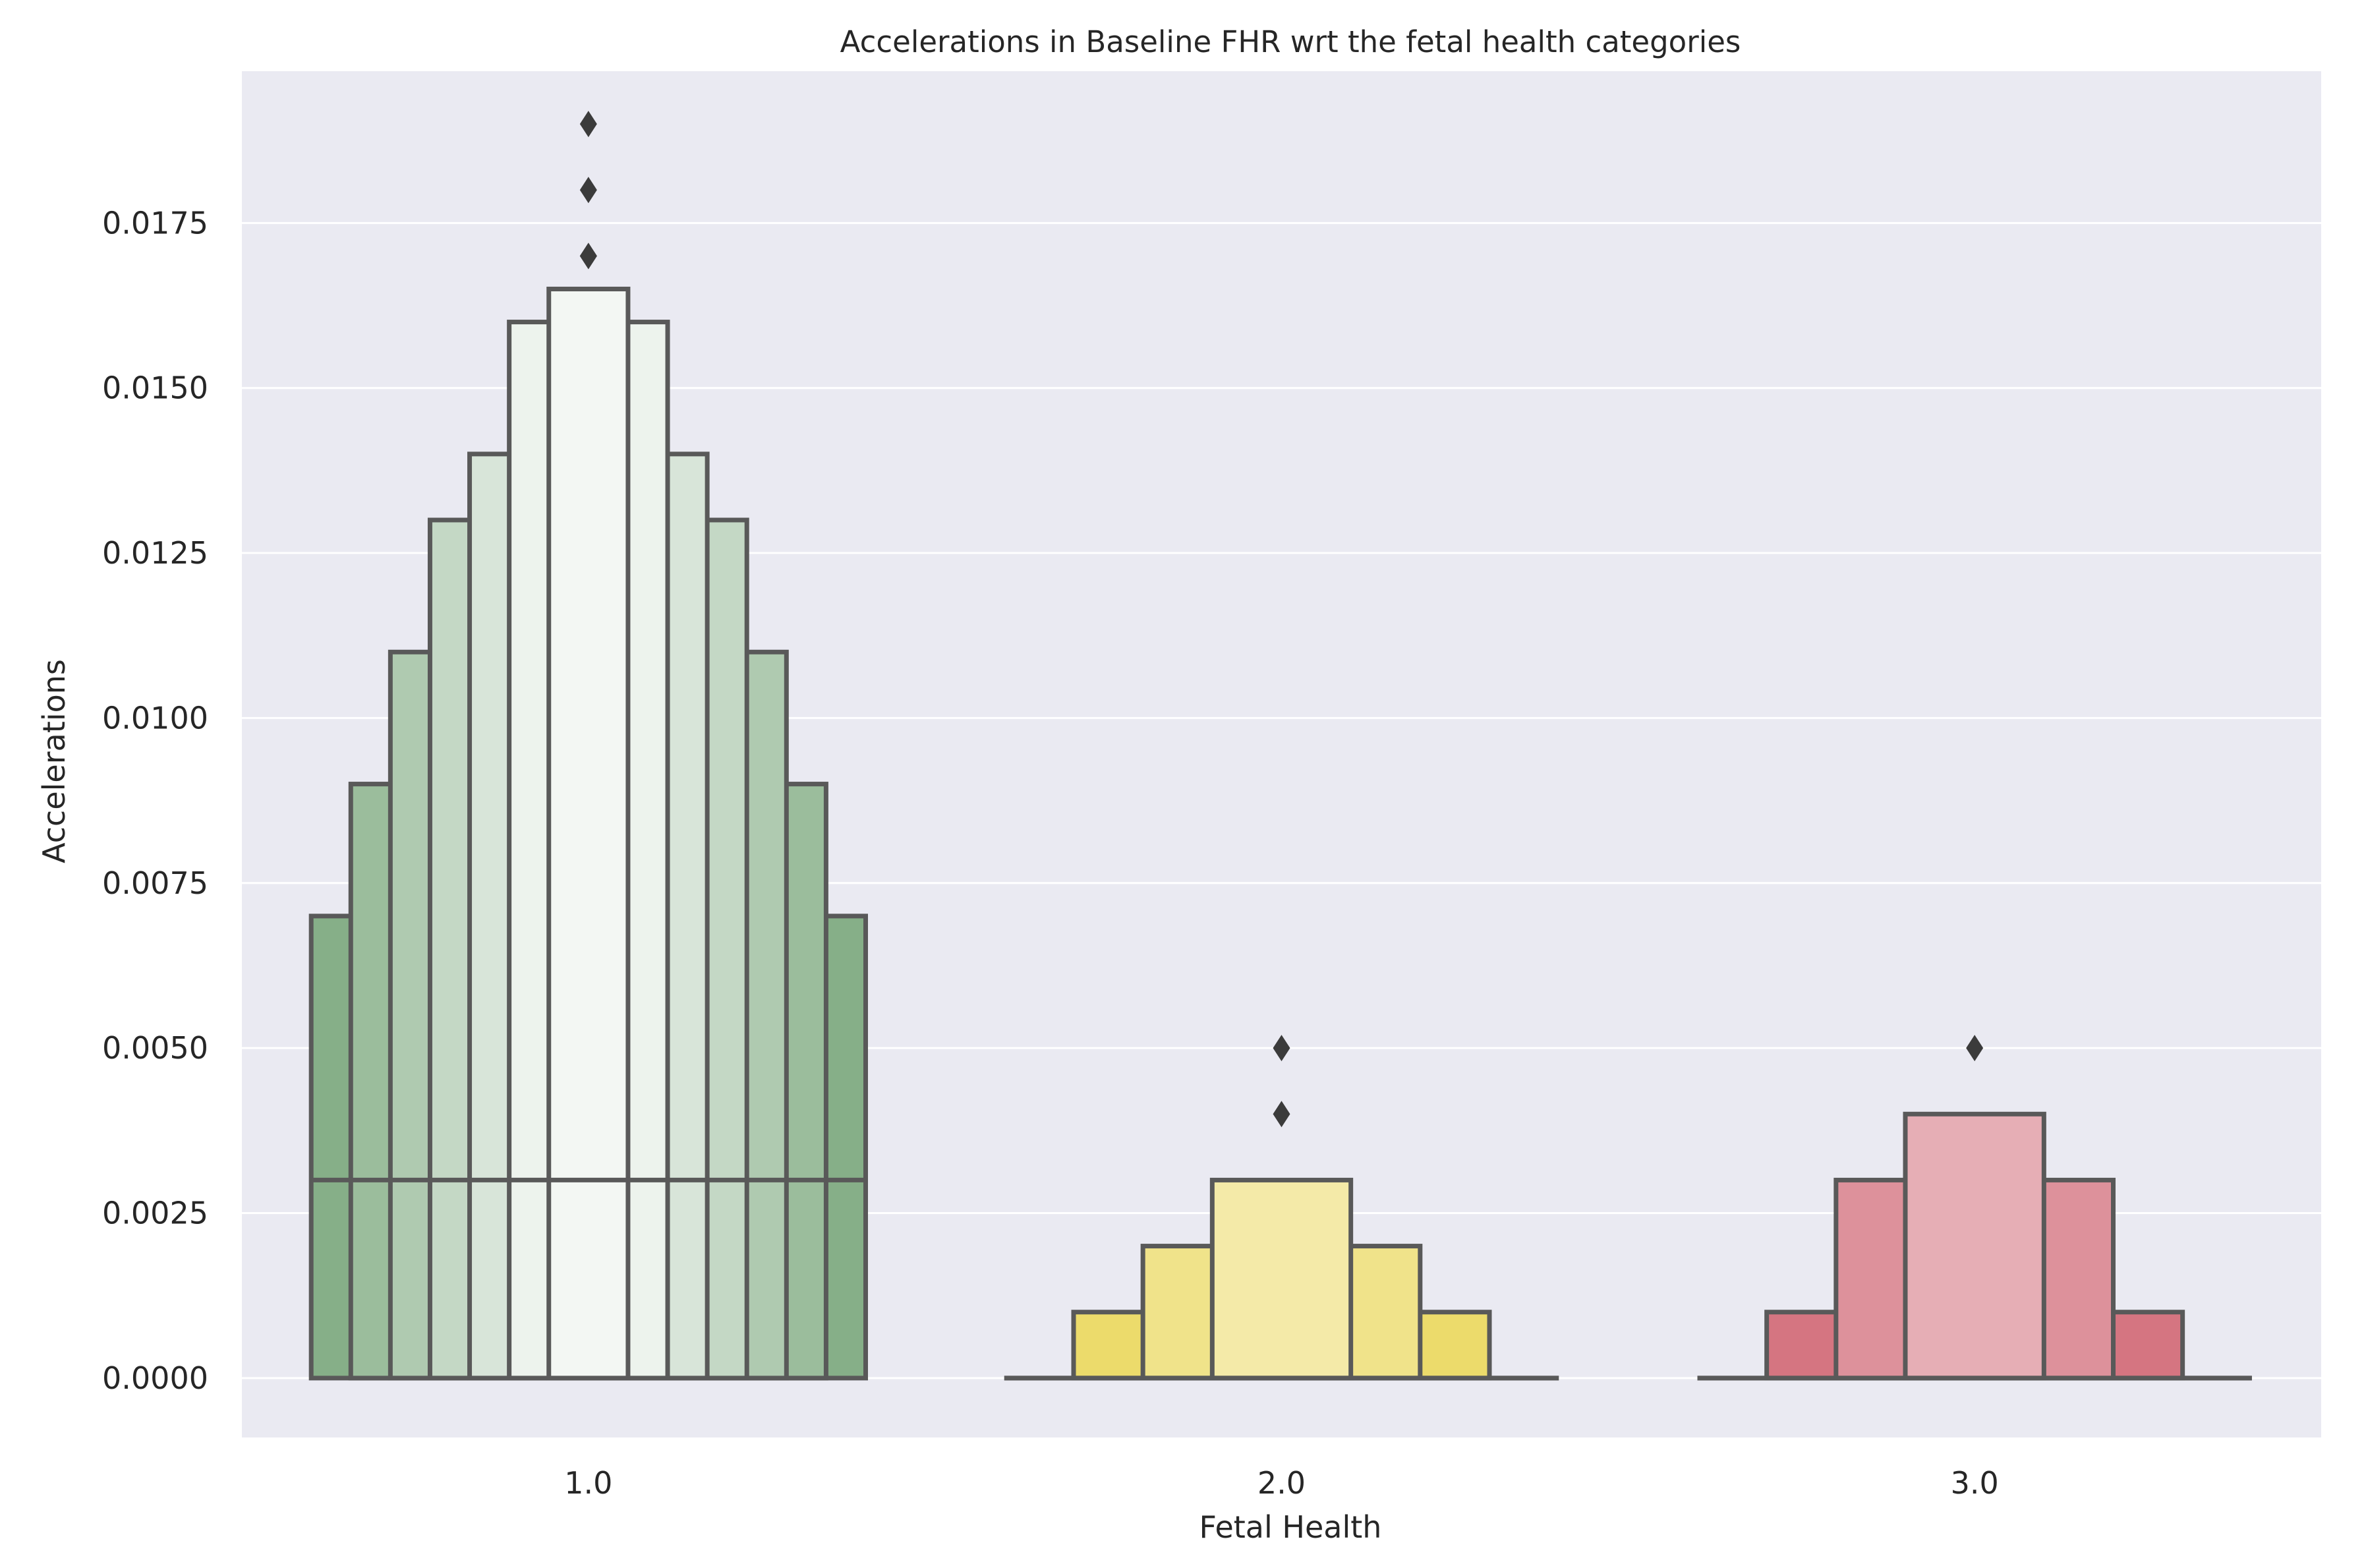 Image resolution: width=2366 pixels, height=1568 pixels. What do you see at coordinates (155, 223) in the screenshot?
I see `y-tick-label: 0.0175` at bounding box center [155, 223].